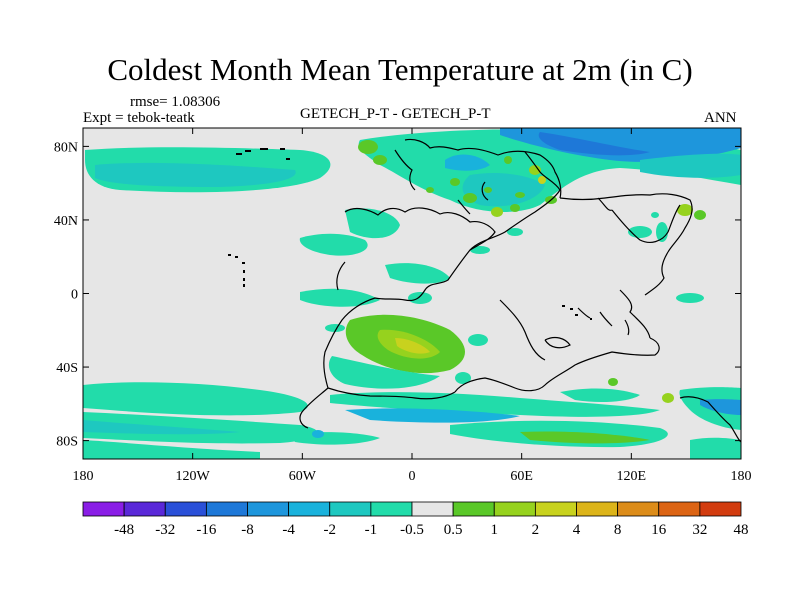  Describe the element at coordinates (521, 476) in the screenshot. I see `lon-tick-label: 60E` at that location.